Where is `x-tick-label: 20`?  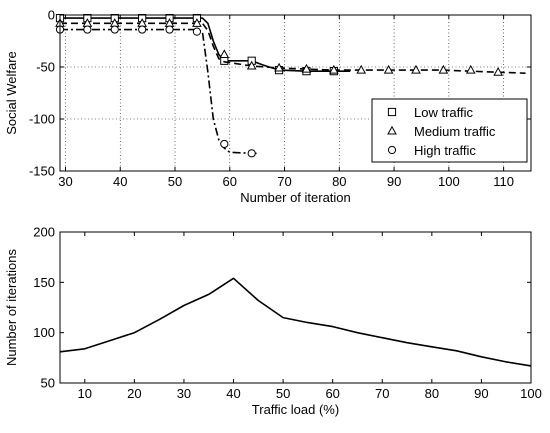
x-tick-label: 20 is located at coordinates (134, 393).